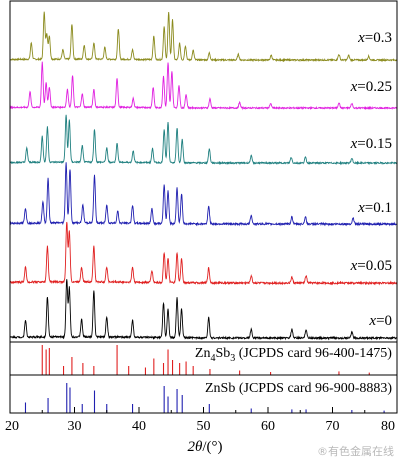 The height and width of the screenshot is (461, 400). What do you see at coordinates (374, 266) in the screenshot?
I see `series-label-val: =0.05` at bounding box center [374, 266].